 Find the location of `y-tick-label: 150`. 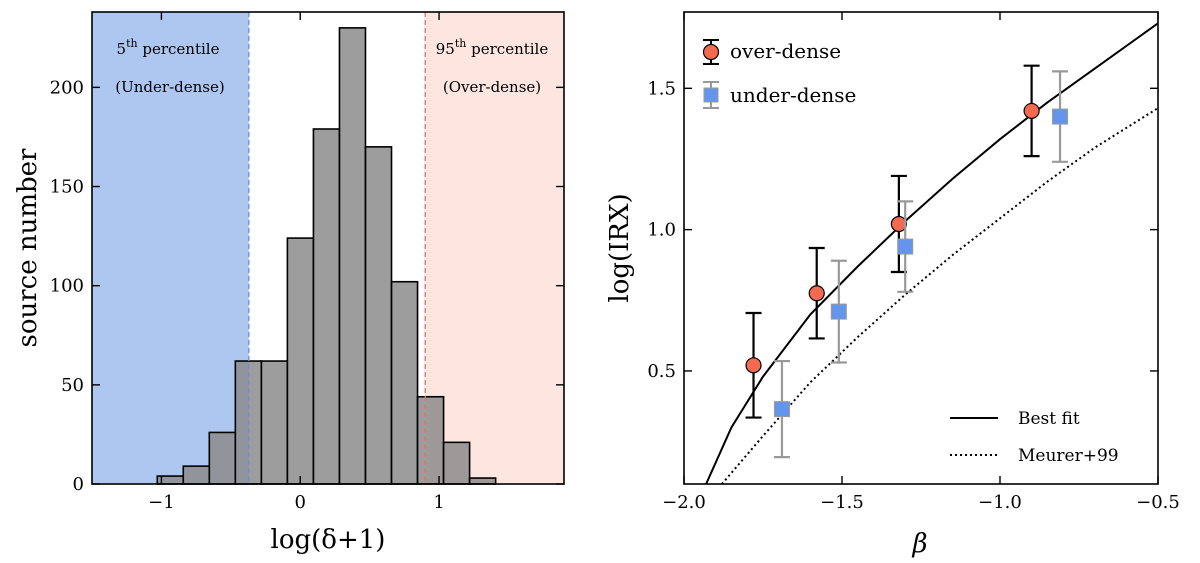

y-tick-label: 150 is located at coordinates (67, 187).